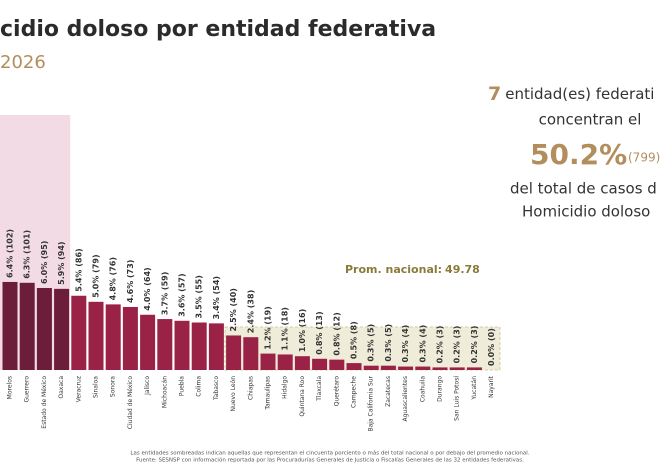  What do you see at coordinates (268, 393) in the screenshot?
I see `x-tick-label: Tamaulipas` at bounding box center [268, 393].